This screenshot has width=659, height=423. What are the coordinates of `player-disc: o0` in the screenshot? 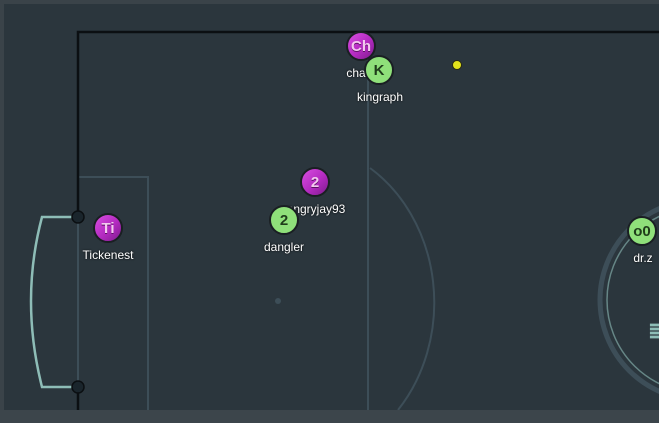 It's located at (642, 231).